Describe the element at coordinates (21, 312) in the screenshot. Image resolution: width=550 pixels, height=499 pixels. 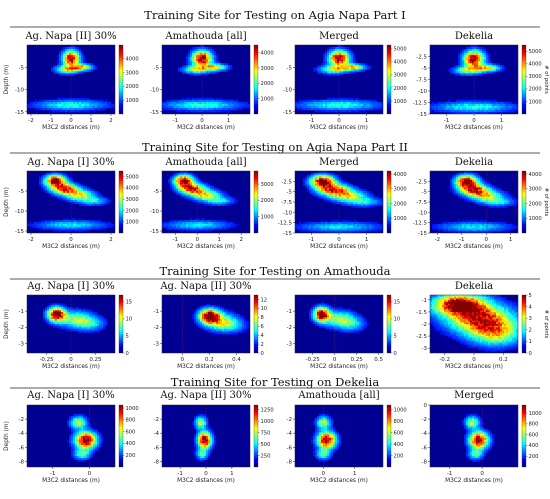
I see `y-tick-label: -1` at that location.